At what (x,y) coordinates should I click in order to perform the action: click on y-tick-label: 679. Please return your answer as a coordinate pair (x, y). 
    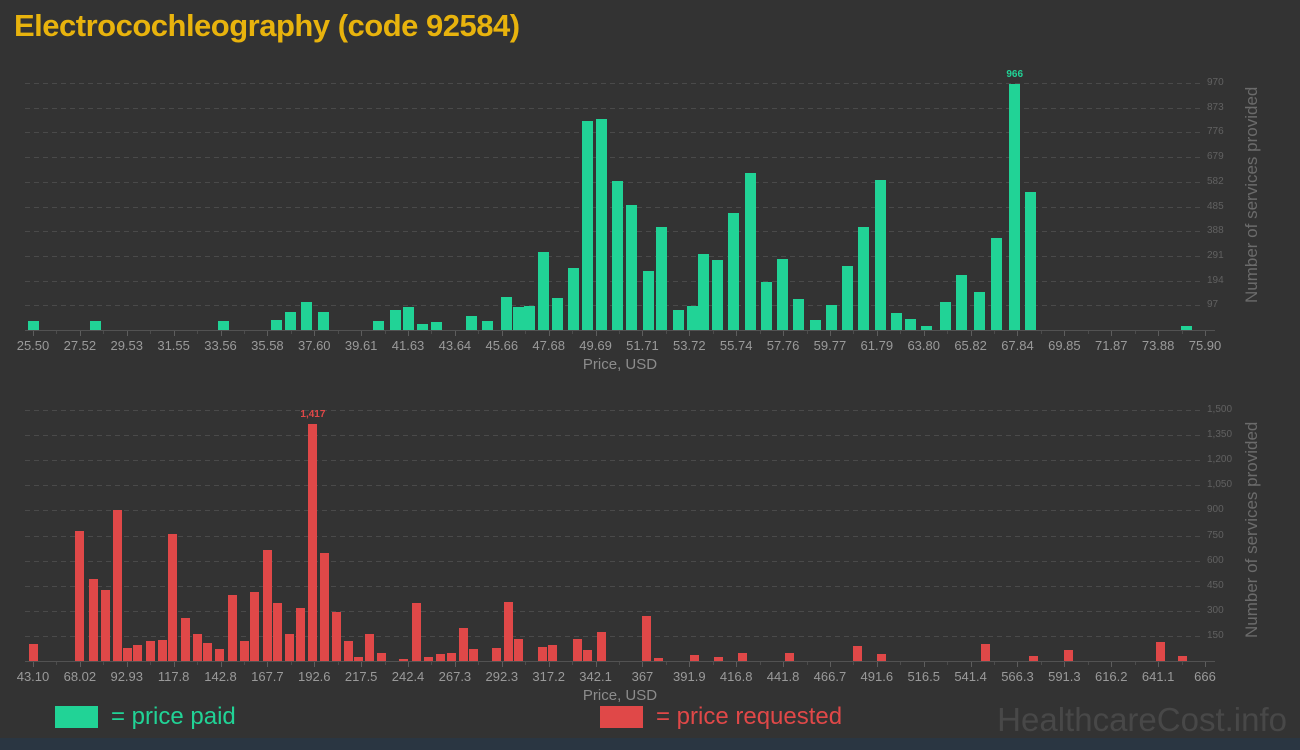
    Looking at the image, I should click on (1215, 157).